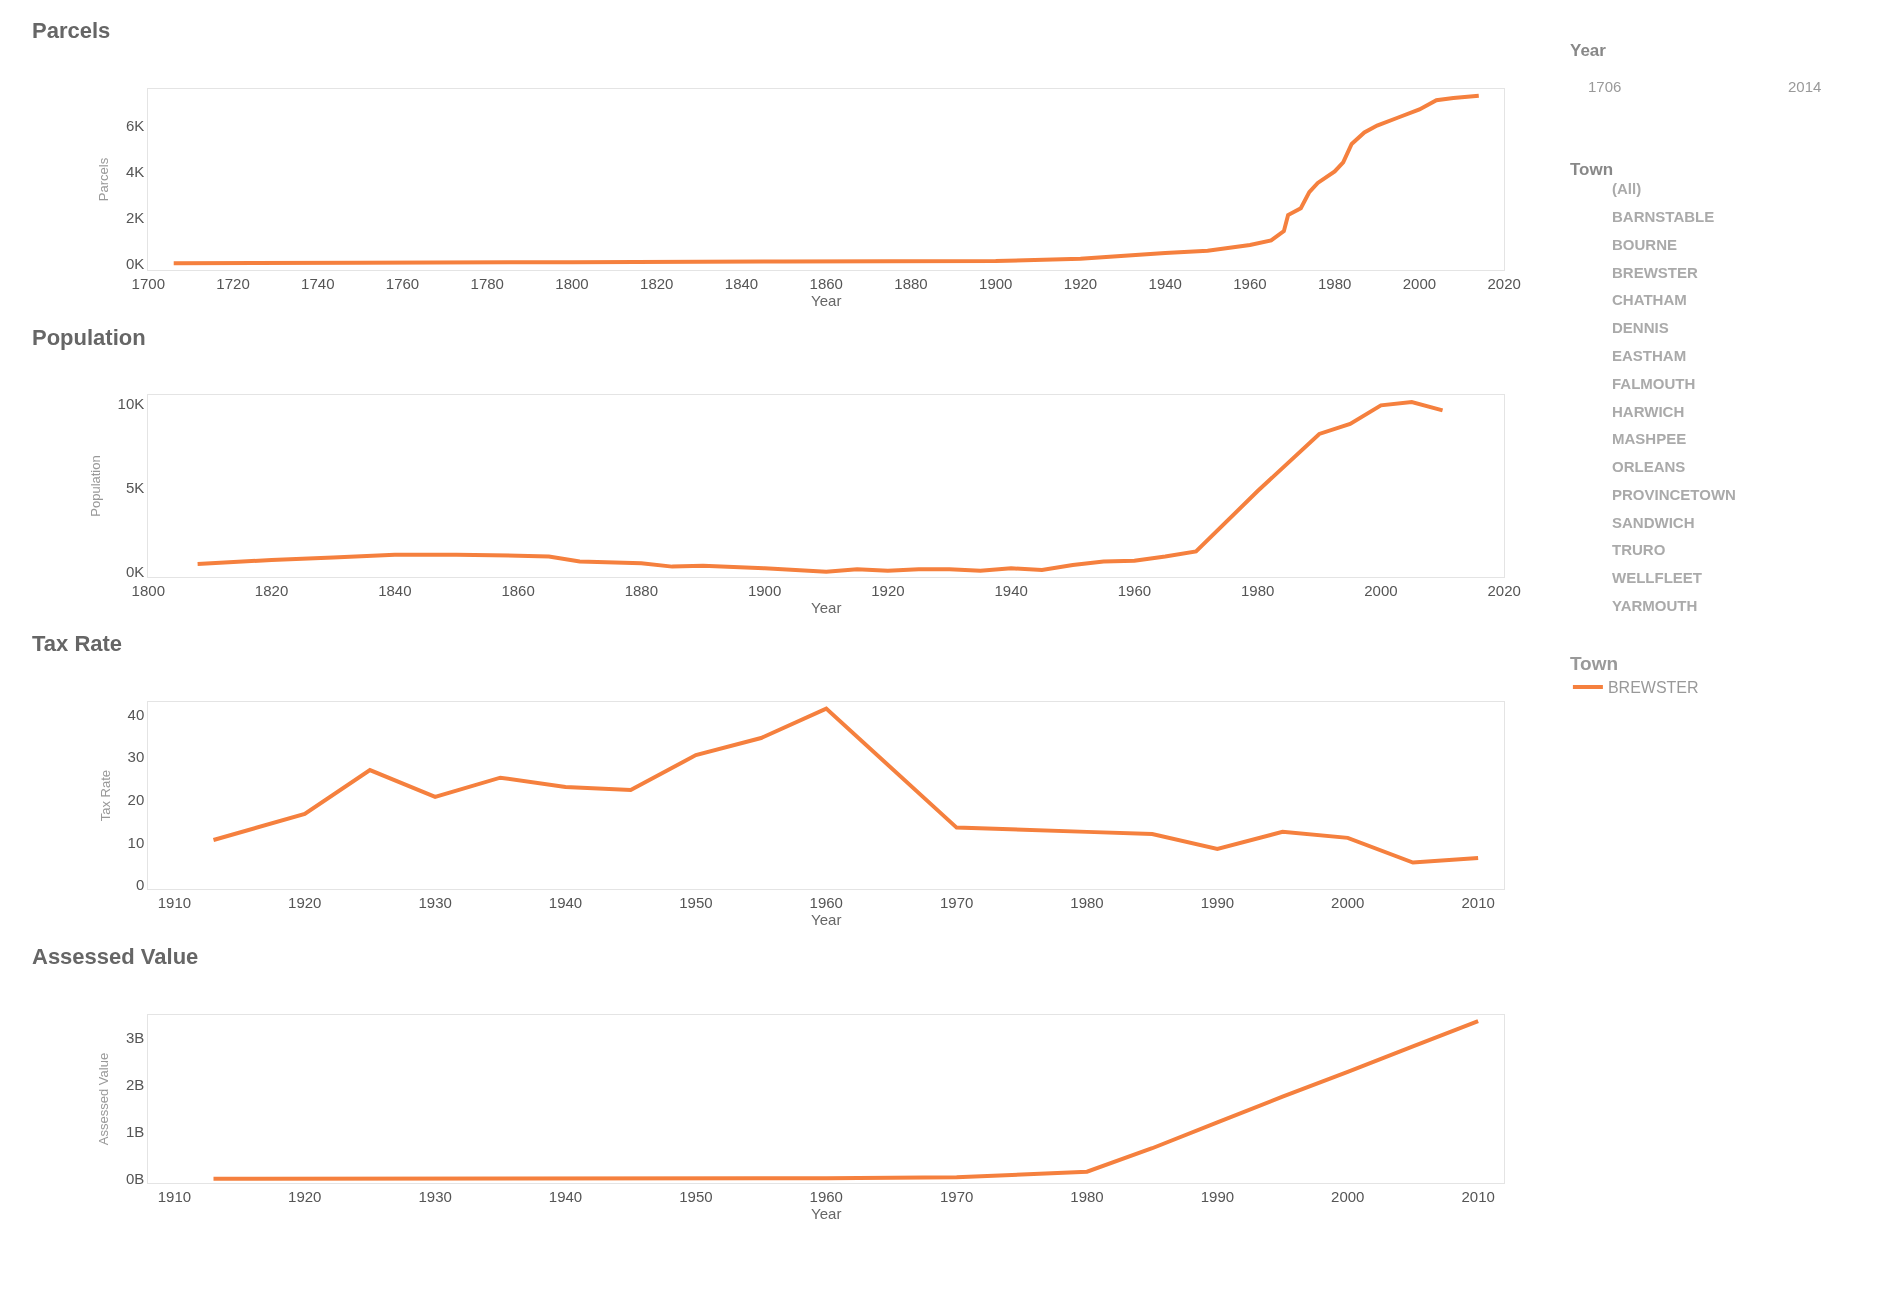  Describe the element at coordinates (135, 1178) in the screenshot. I see `y-tick-label: 0B` at that location.